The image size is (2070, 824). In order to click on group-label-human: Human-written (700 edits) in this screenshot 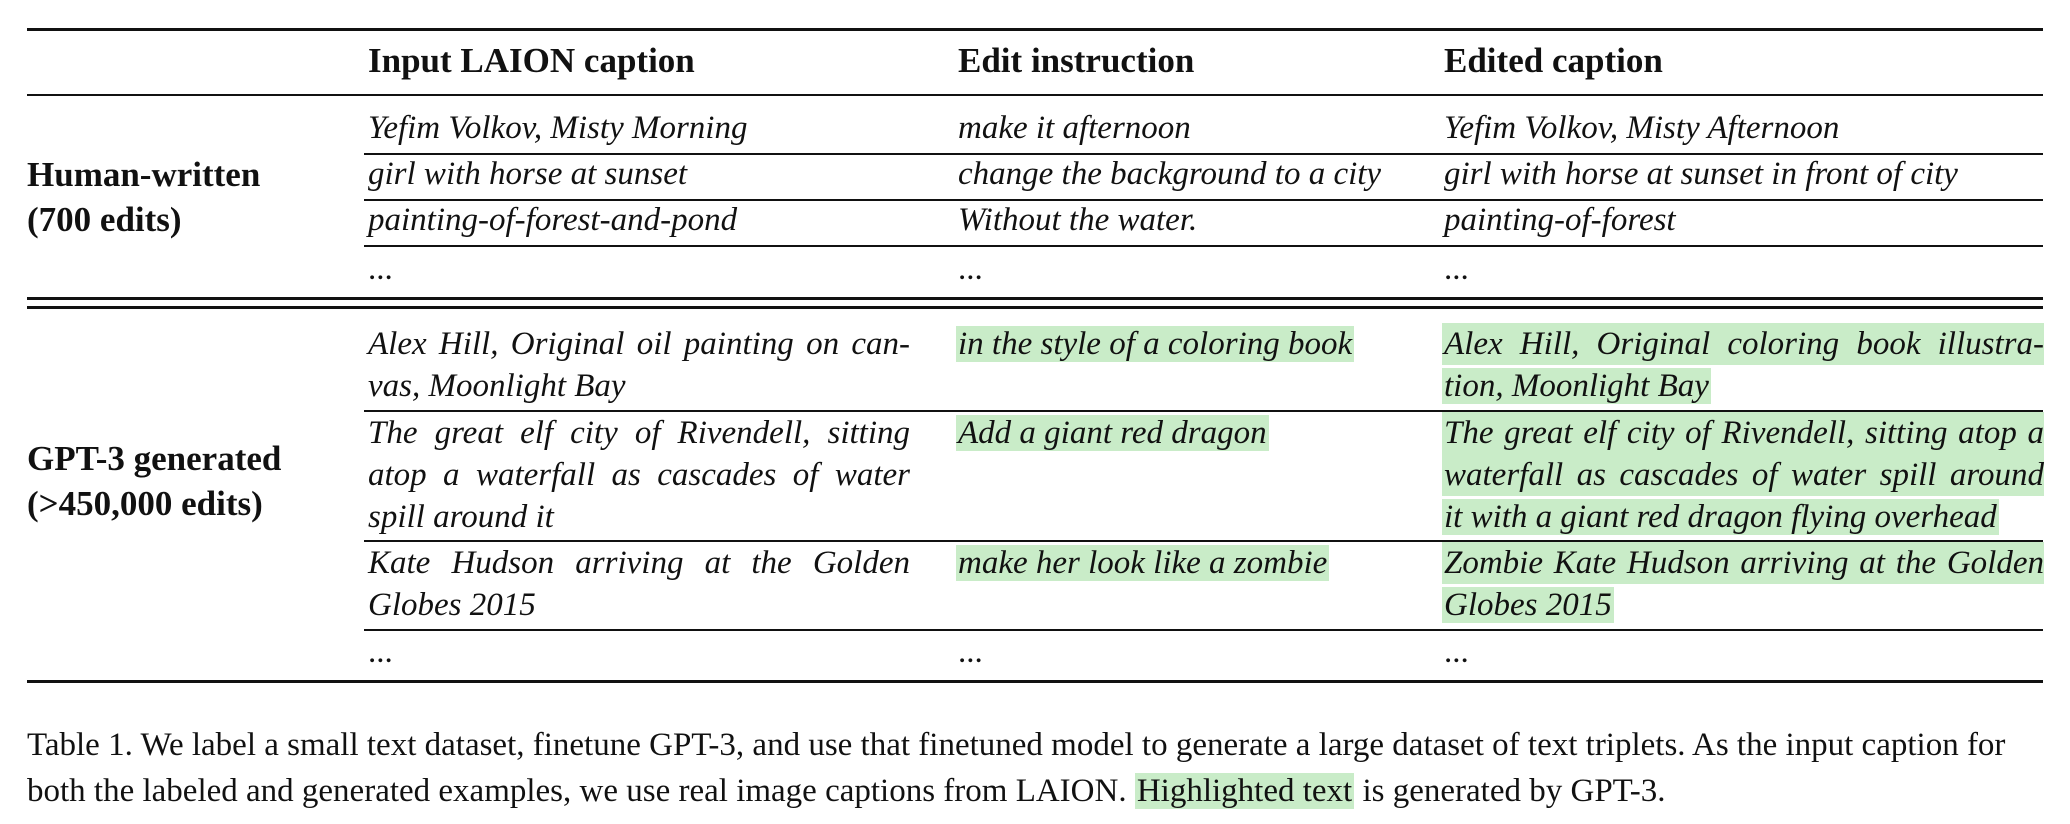, I will do `click(143, 197)`.